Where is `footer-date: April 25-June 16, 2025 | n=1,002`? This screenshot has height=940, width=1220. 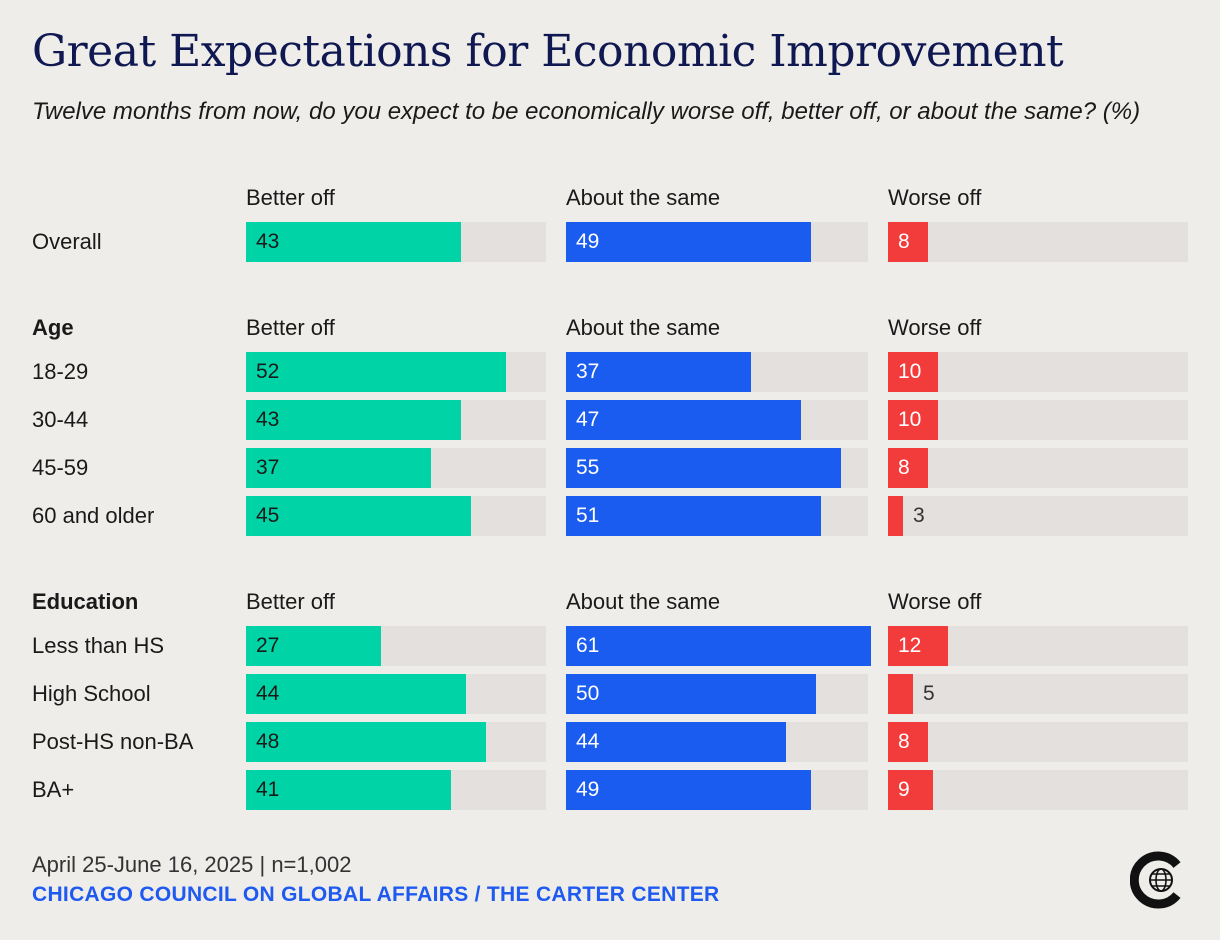
footer-date: April 25-June 16, 2025 | n=1,002 is located at coordinates (192, 864).